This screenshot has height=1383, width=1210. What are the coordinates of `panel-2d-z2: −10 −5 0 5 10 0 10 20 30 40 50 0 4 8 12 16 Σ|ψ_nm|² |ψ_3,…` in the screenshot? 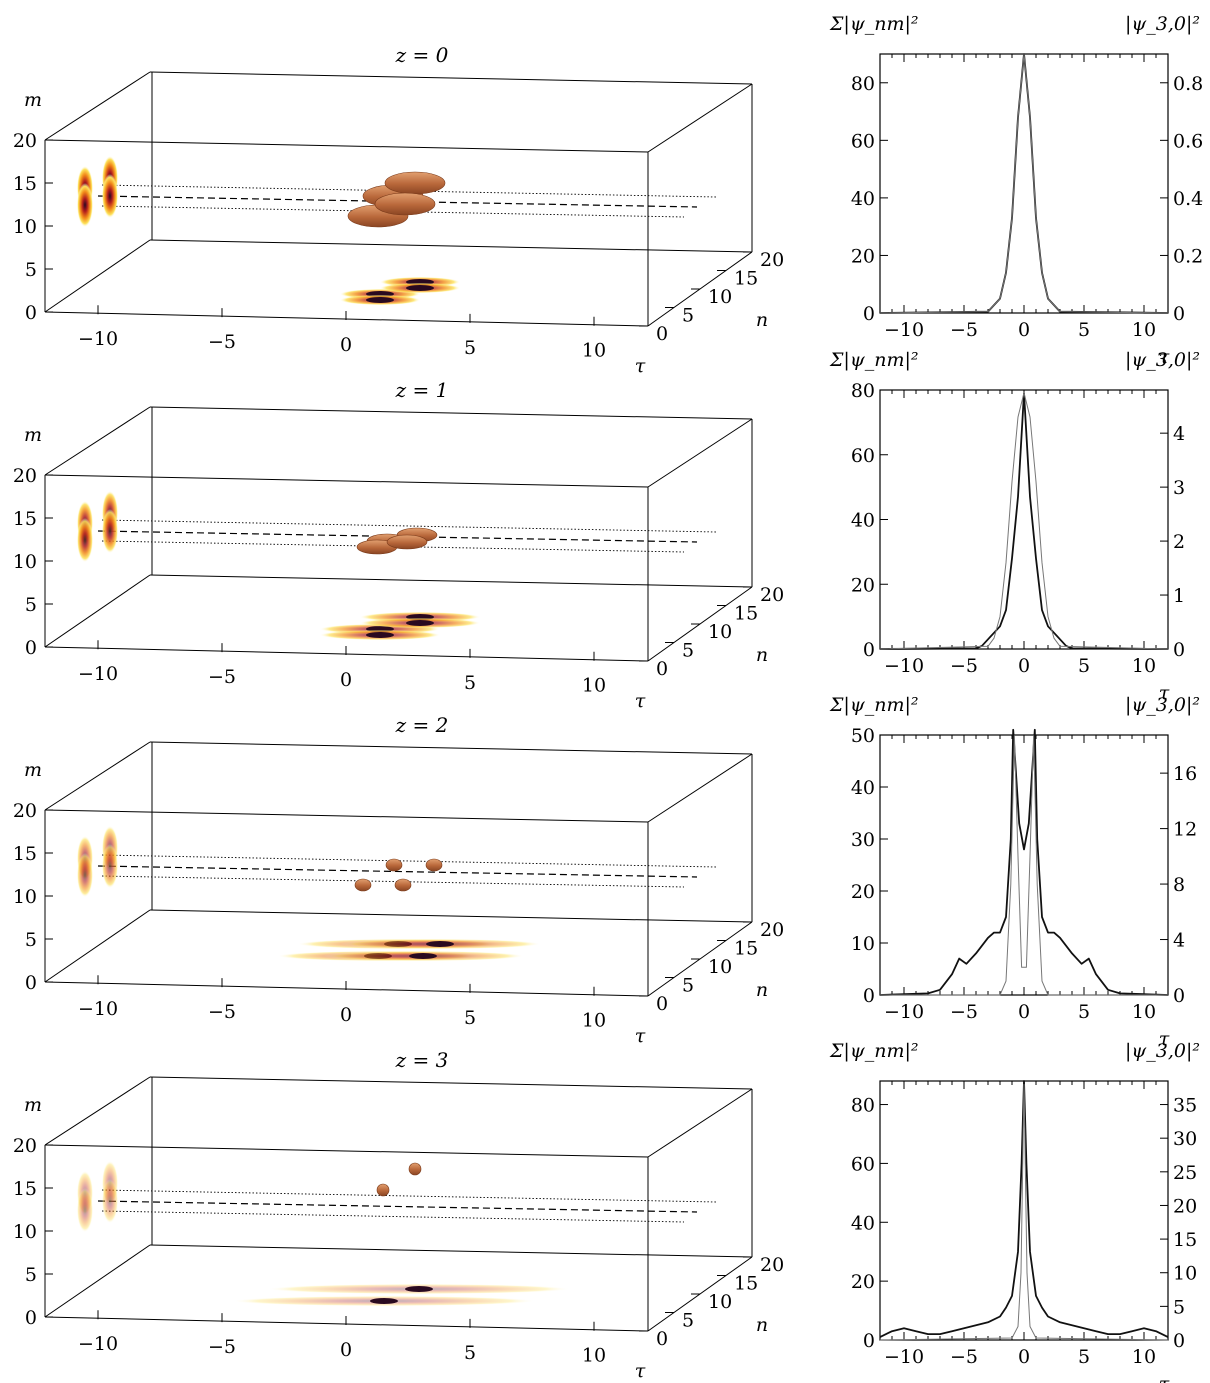 It's located at (1014, 872).